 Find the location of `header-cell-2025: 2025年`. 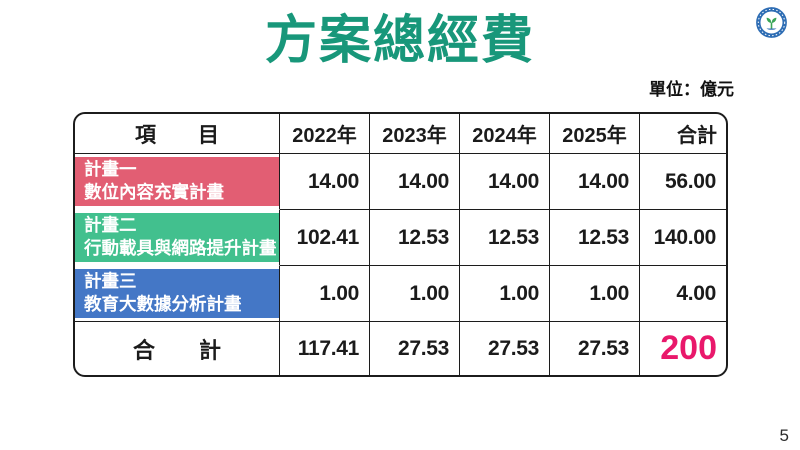

header-cell-2025: 2025年 is located at coordinates (595, 134).